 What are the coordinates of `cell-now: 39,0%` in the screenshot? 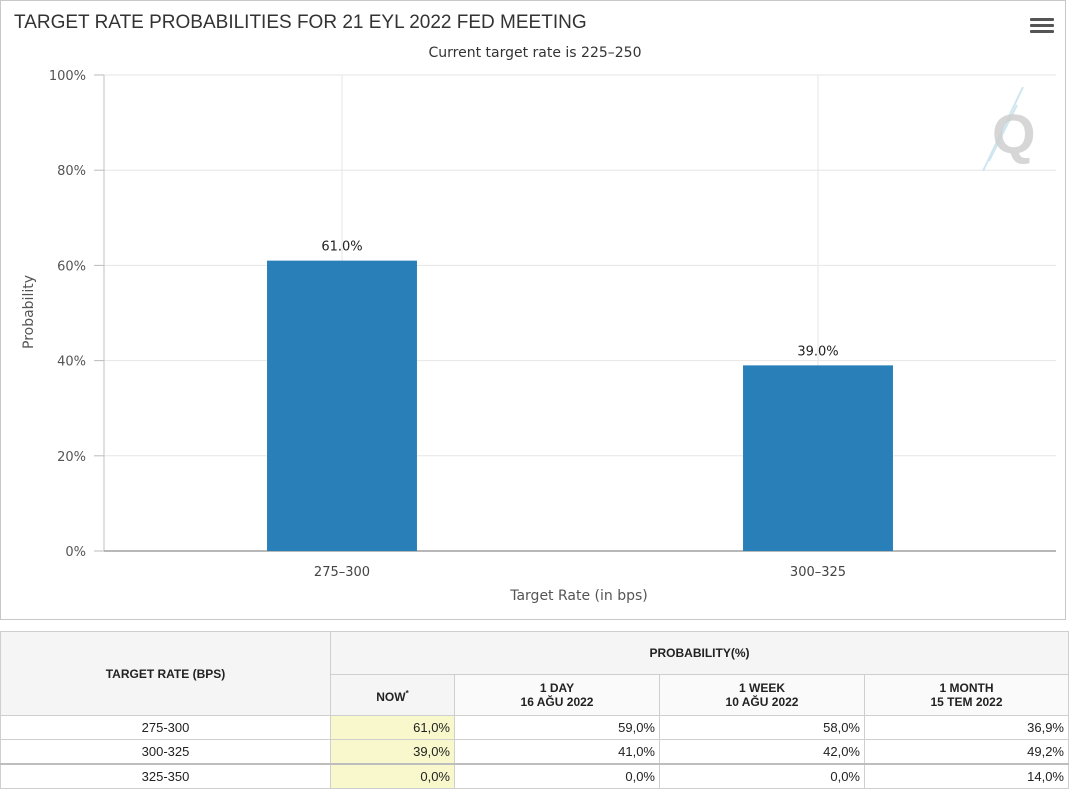 It's located at (392, 752).